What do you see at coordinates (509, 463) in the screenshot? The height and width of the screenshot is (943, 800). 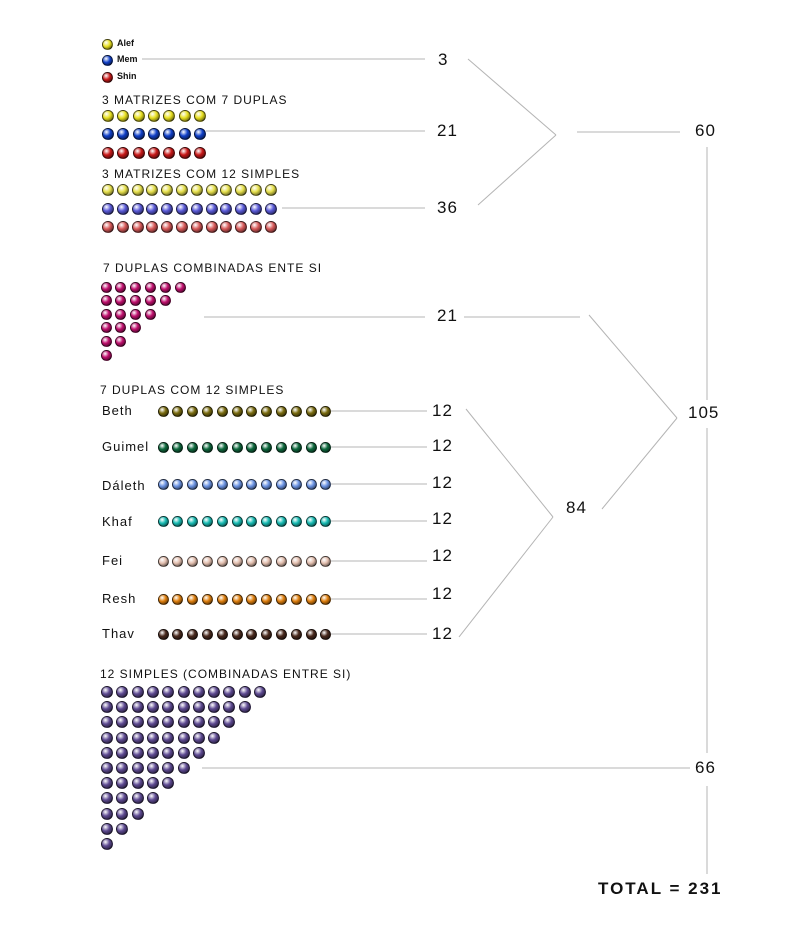 I see `bracket-84-top` at bounding box center [509, 463].